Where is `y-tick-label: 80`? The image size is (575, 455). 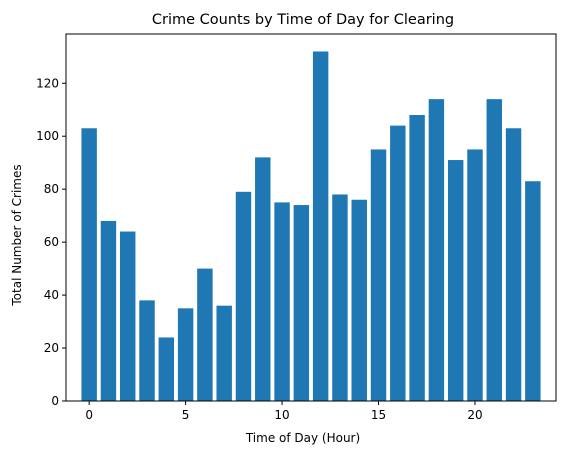
y-tick-label: 80 is located at coordinates (51, 189).